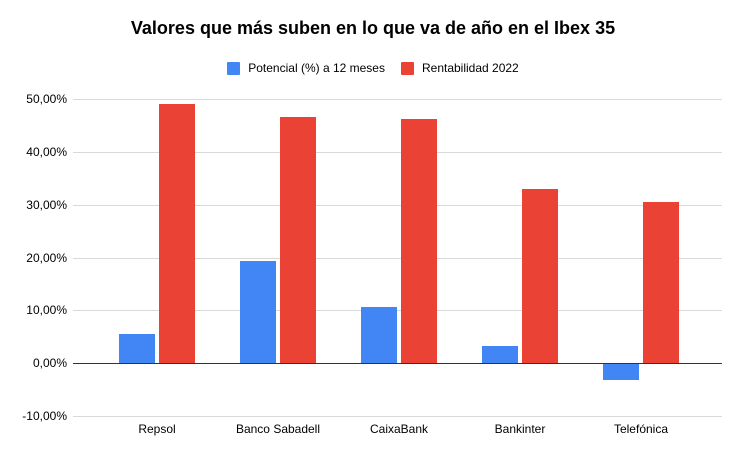  What do you see at coordinates (316, 68) in the screenshot?
I see `legend-label: Potencial (%) a 12 meses` at bounding box center [316, 68].